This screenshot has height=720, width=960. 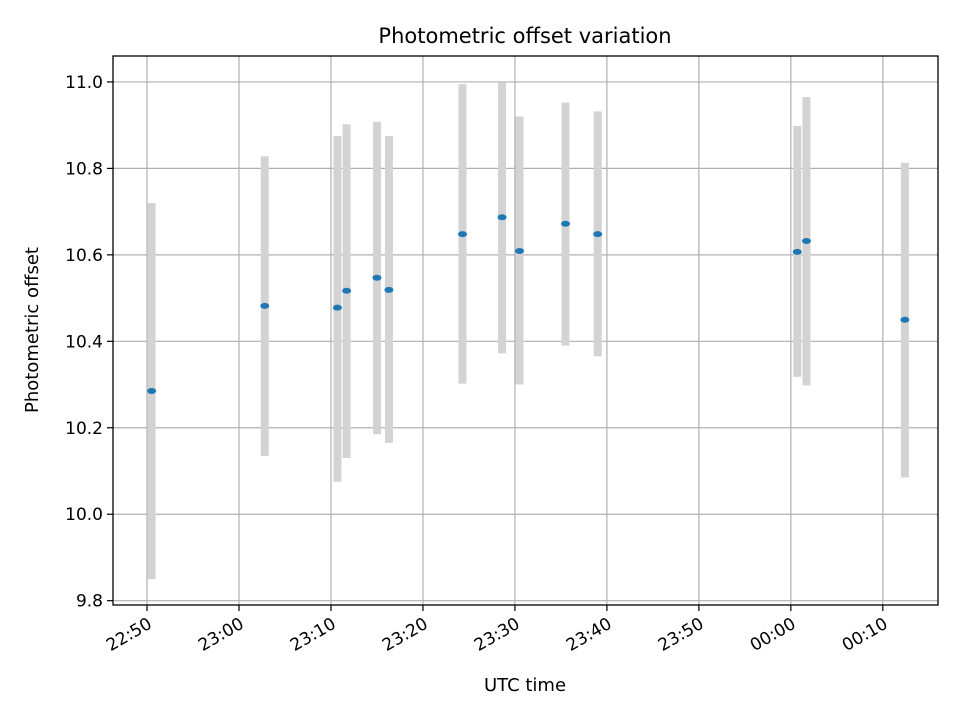 What do you see at coordinates (84, 83) in the screenshot?
I see `y-tick-label: 11.0` at bounding box center [84, 83].